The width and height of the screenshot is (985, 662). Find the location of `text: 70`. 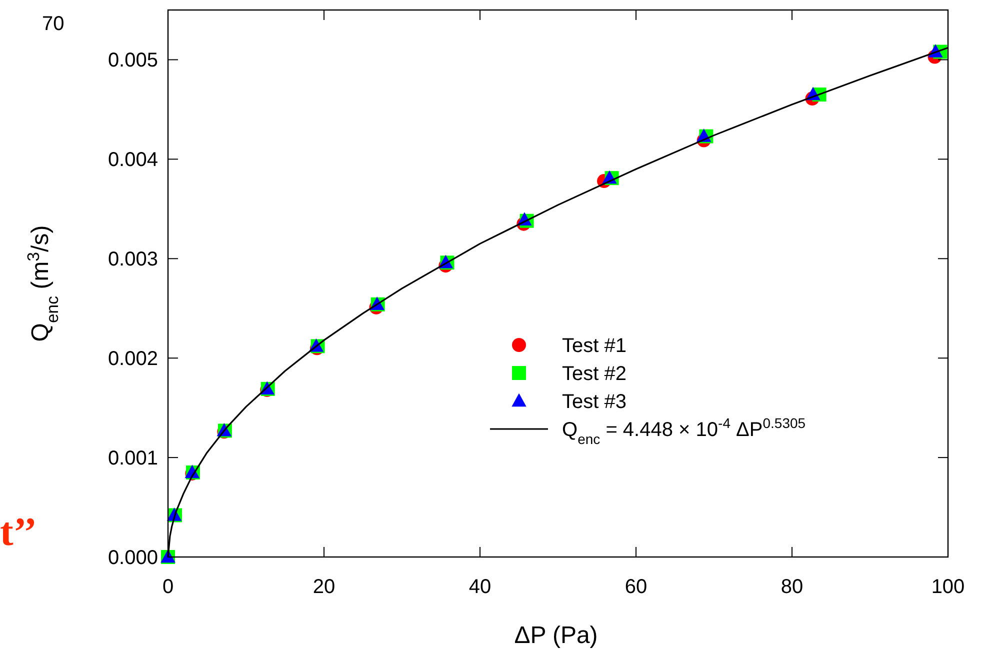

text: 70 is located at coordinates (53, 24).